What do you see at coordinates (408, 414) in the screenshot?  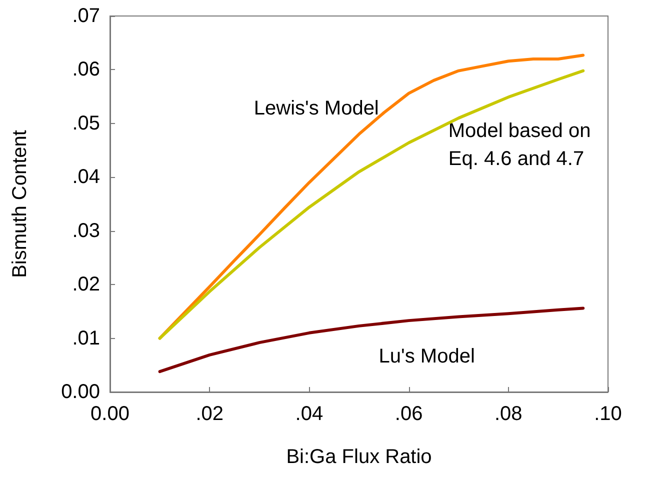 I see `x-tick-label: .06` at bounding box center [408, 414].